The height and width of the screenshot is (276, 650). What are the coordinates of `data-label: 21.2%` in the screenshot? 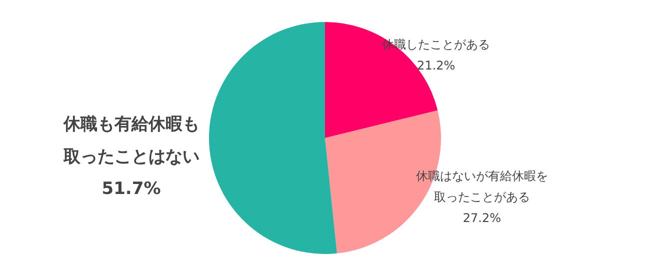 It's located at (436, 65).